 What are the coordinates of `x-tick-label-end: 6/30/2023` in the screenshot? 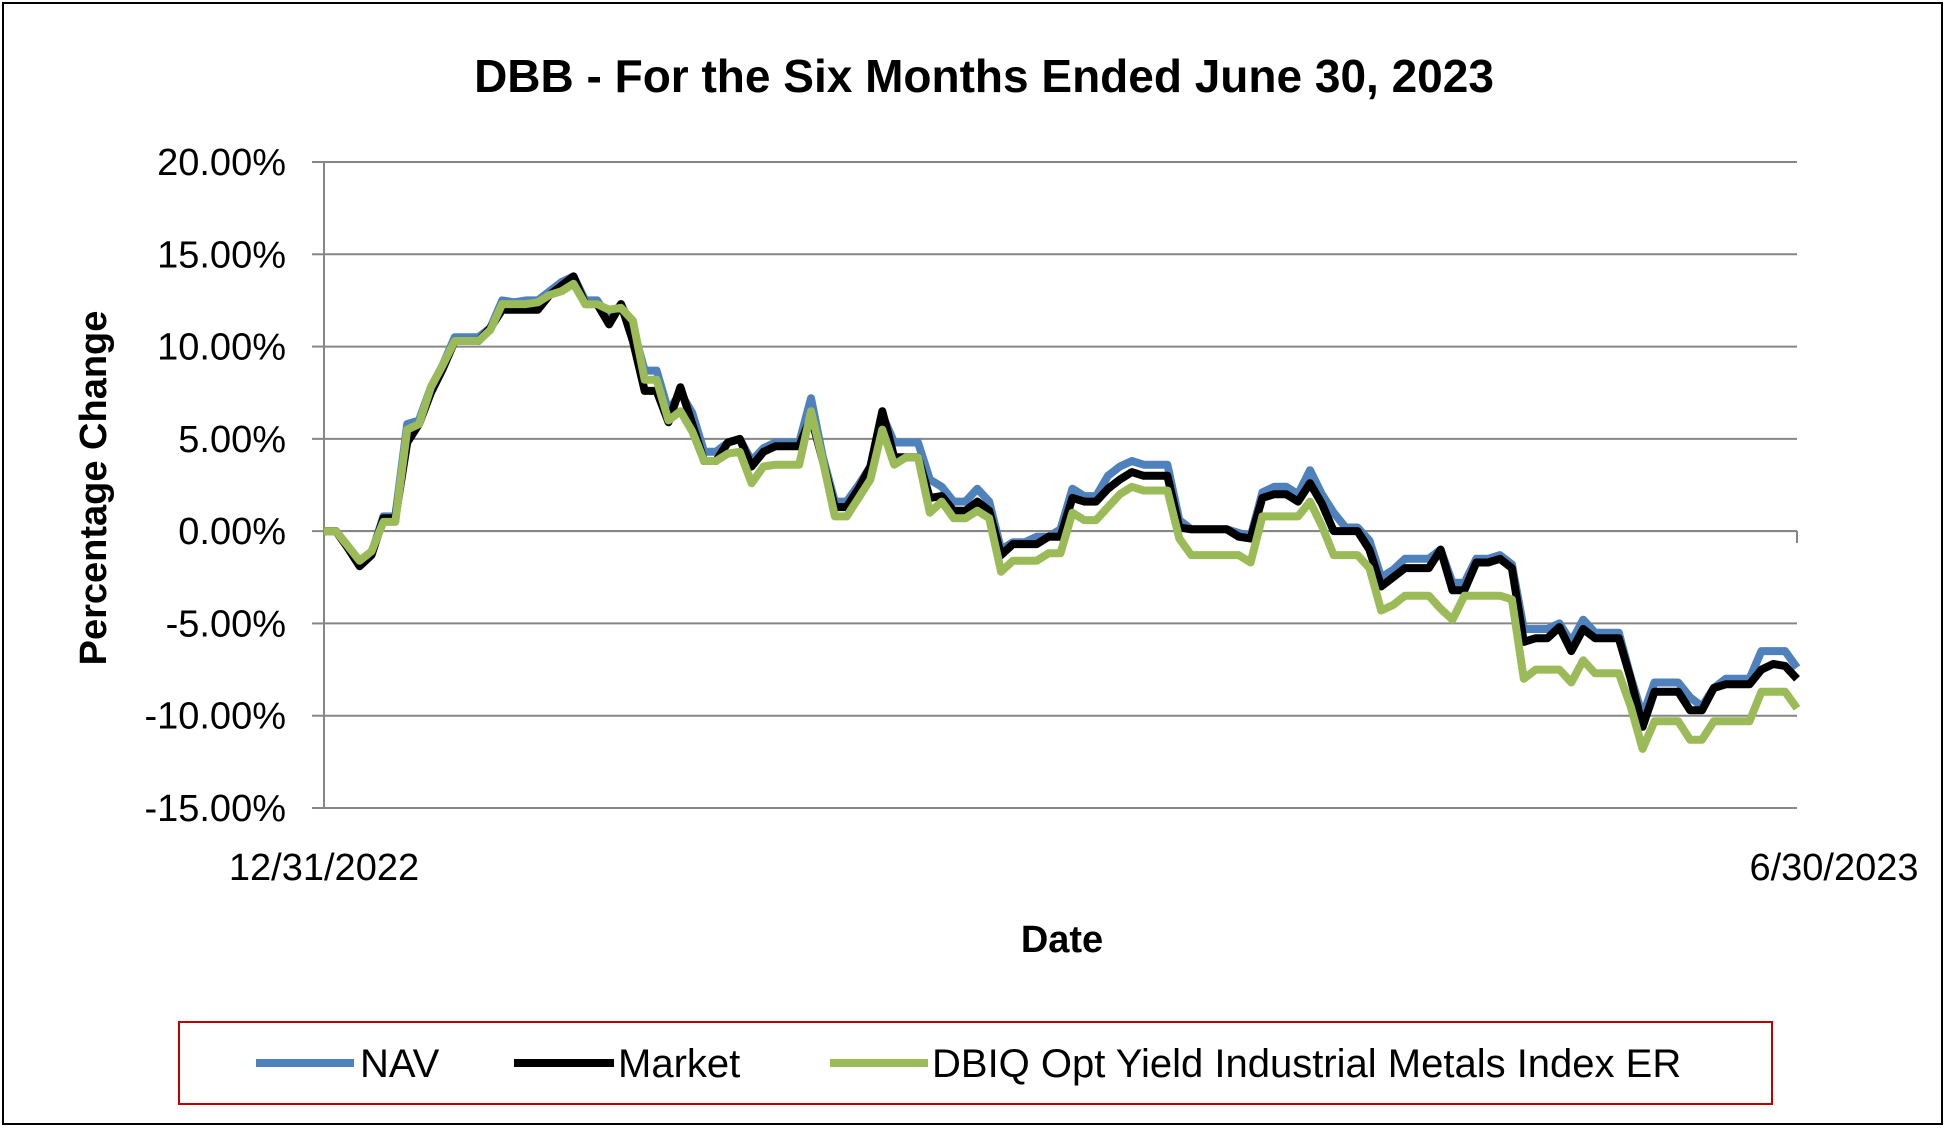 It's located at (1833, 868).